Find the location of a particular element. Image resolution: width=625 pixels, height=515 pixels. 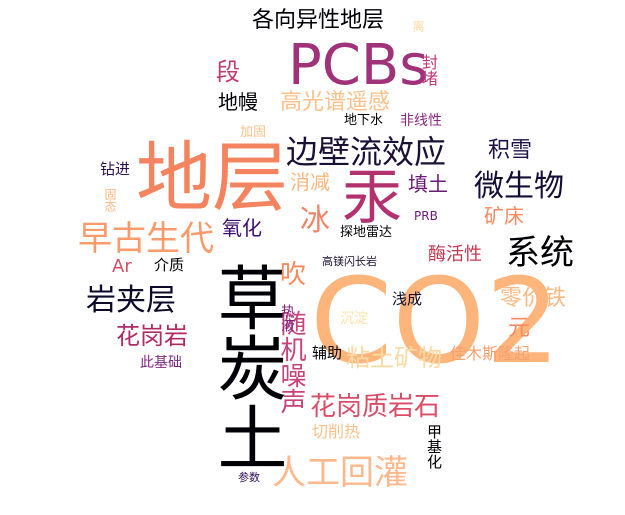

word: 浅成 is located at coordinates (407, 299).